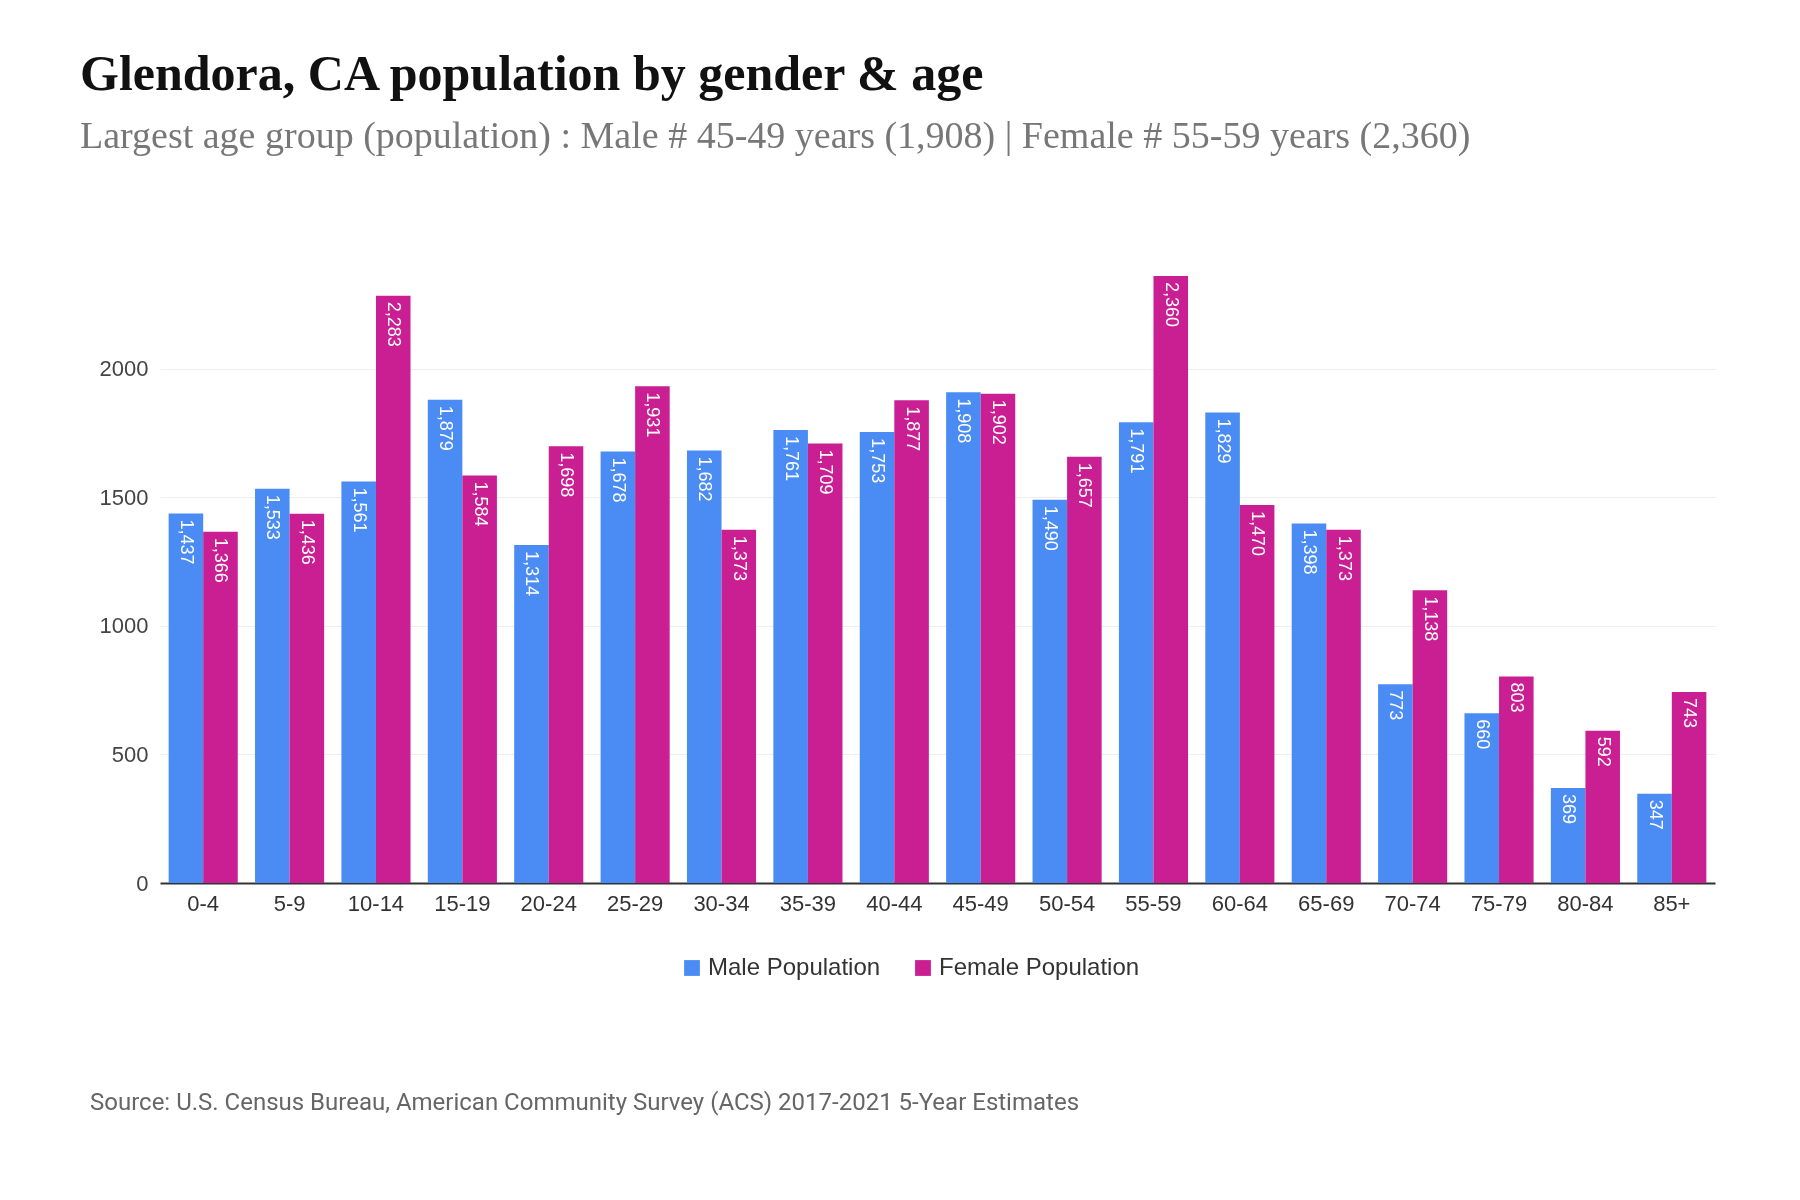  I want to click on x-tick-label: 15-19, so click(462, 903).